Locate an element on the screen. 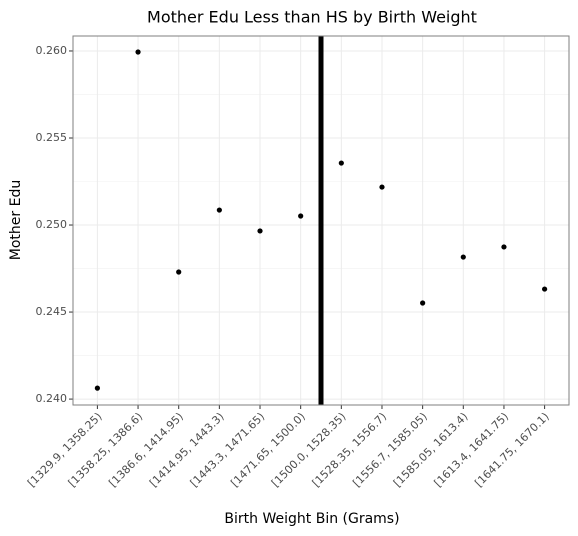 The width and height of the screenshot is (578, 536). chart-title: Mother Edu Less than HS by Birth Weight is located at coordinates (312, 17).